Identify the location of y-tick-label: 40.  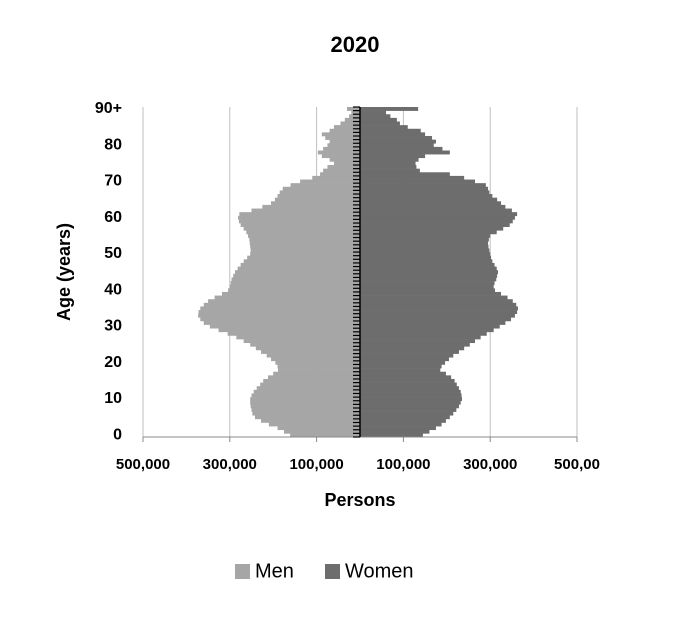
(113, 289).